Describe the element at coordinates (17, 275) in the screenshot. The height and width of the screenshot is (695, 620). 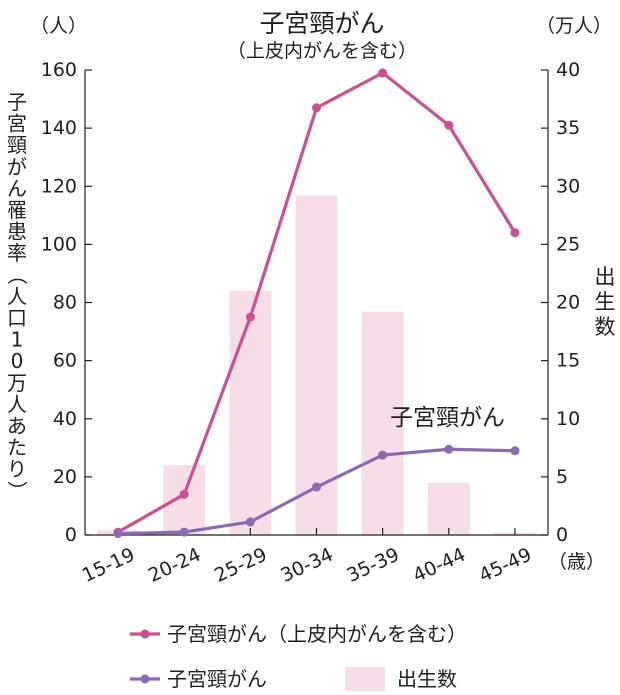
I see `y-left-label-char: （` at that location.